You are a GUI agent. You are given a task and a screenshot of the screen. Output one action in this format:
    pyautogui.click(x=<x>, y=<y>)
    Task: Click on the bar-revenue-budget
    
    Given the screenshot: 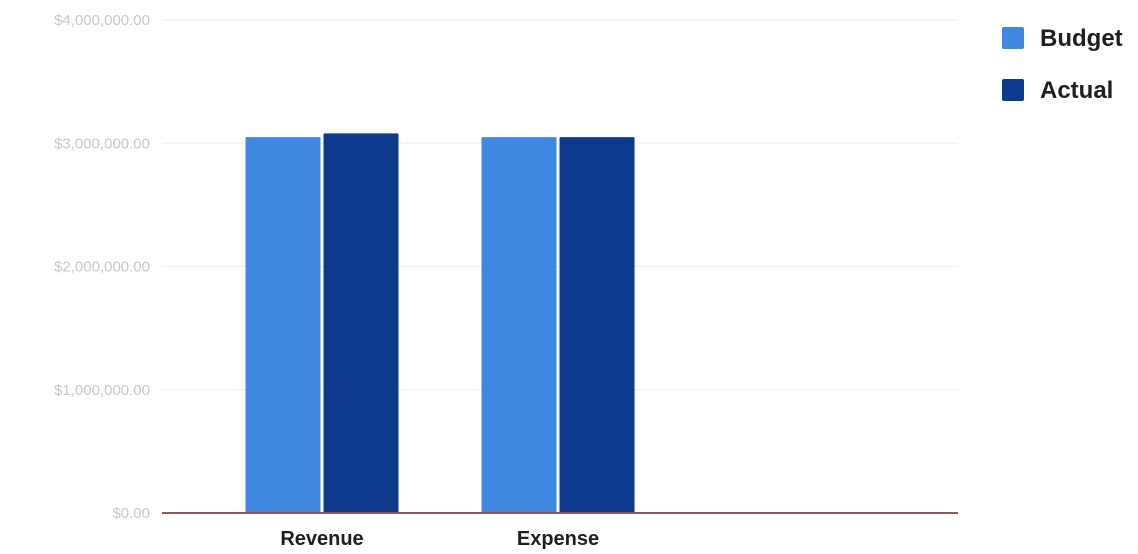 What is the action you would take?
    pyautogui.click(x=283, y=325)
    